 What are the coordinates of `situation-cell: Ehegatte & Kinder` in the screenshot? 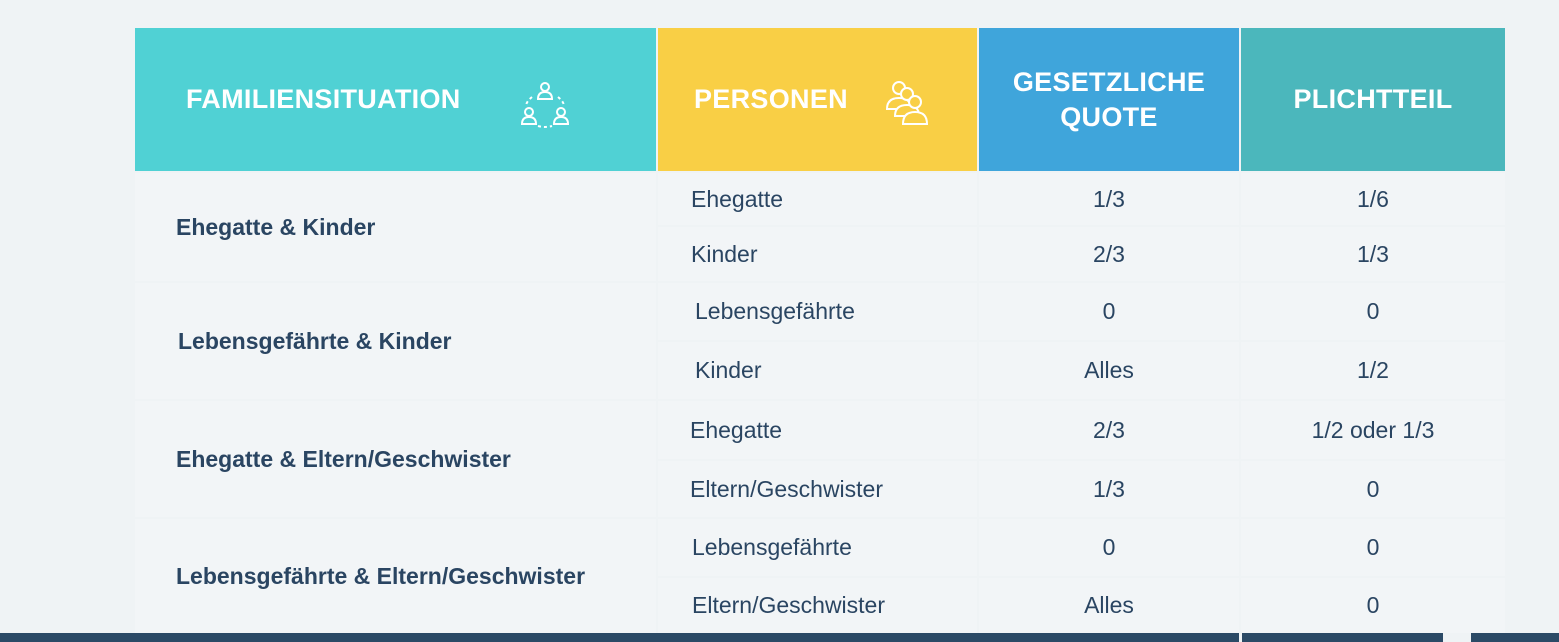 It's located at (395, 227).